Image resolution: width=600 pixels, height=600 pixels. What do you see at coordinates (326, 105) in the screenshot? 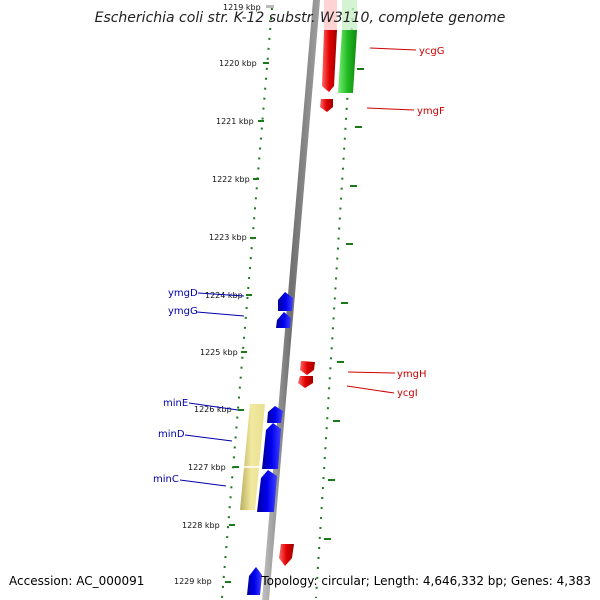
I see `gene-ymgF-shape` at bounding box center [326, 105].